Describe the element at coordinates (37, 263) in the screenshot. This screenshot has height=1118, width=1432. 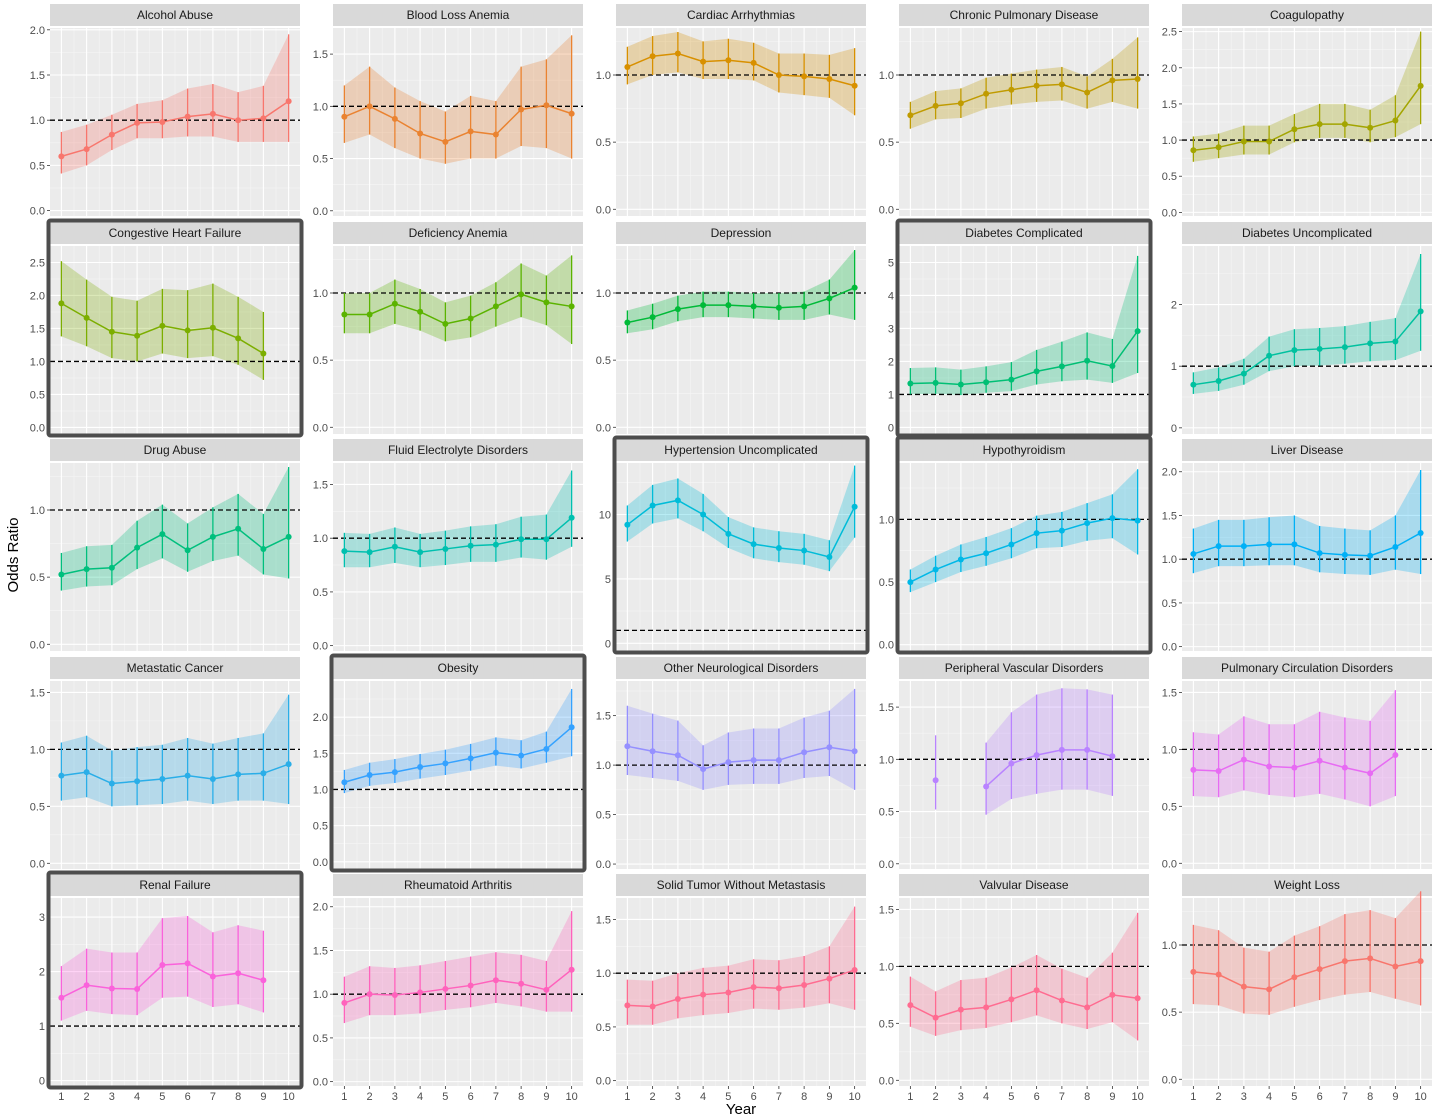
I see `y-tick-label: 2.5` at that location.